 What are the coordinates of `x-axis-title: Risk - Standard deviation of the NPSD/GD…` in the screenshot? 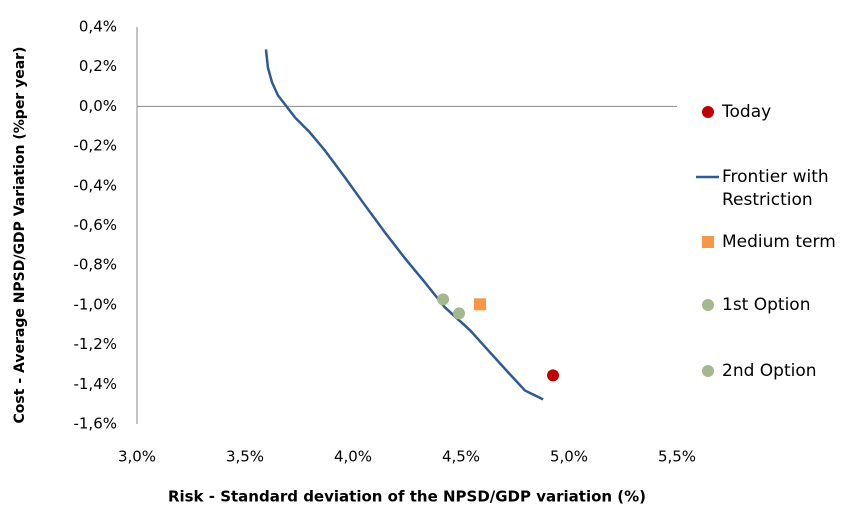 It's located at (407, 497).